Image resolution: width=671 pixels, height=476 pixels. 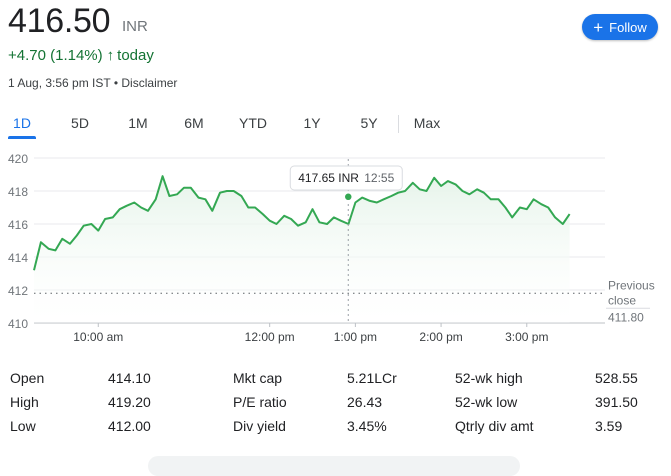 I want to click on x-tick-label: 10:00 am, so click(x=98, y=337).